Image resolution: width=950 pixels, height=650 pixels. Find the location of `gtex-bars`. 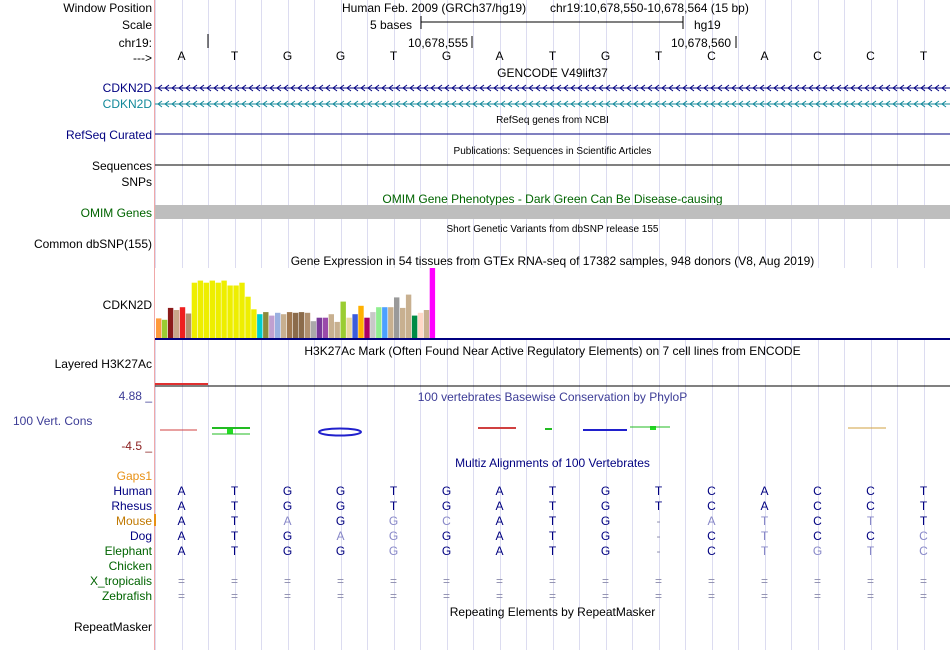

gtex-bars is located at coordinates (296, 303).